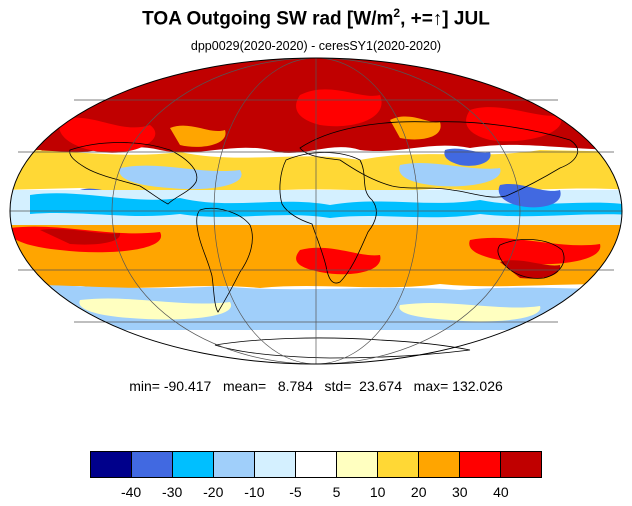  What do you see at coordinates (224, 260) in the screenshot?
I see `coastline-south-america` at bounding box center [224, 260].